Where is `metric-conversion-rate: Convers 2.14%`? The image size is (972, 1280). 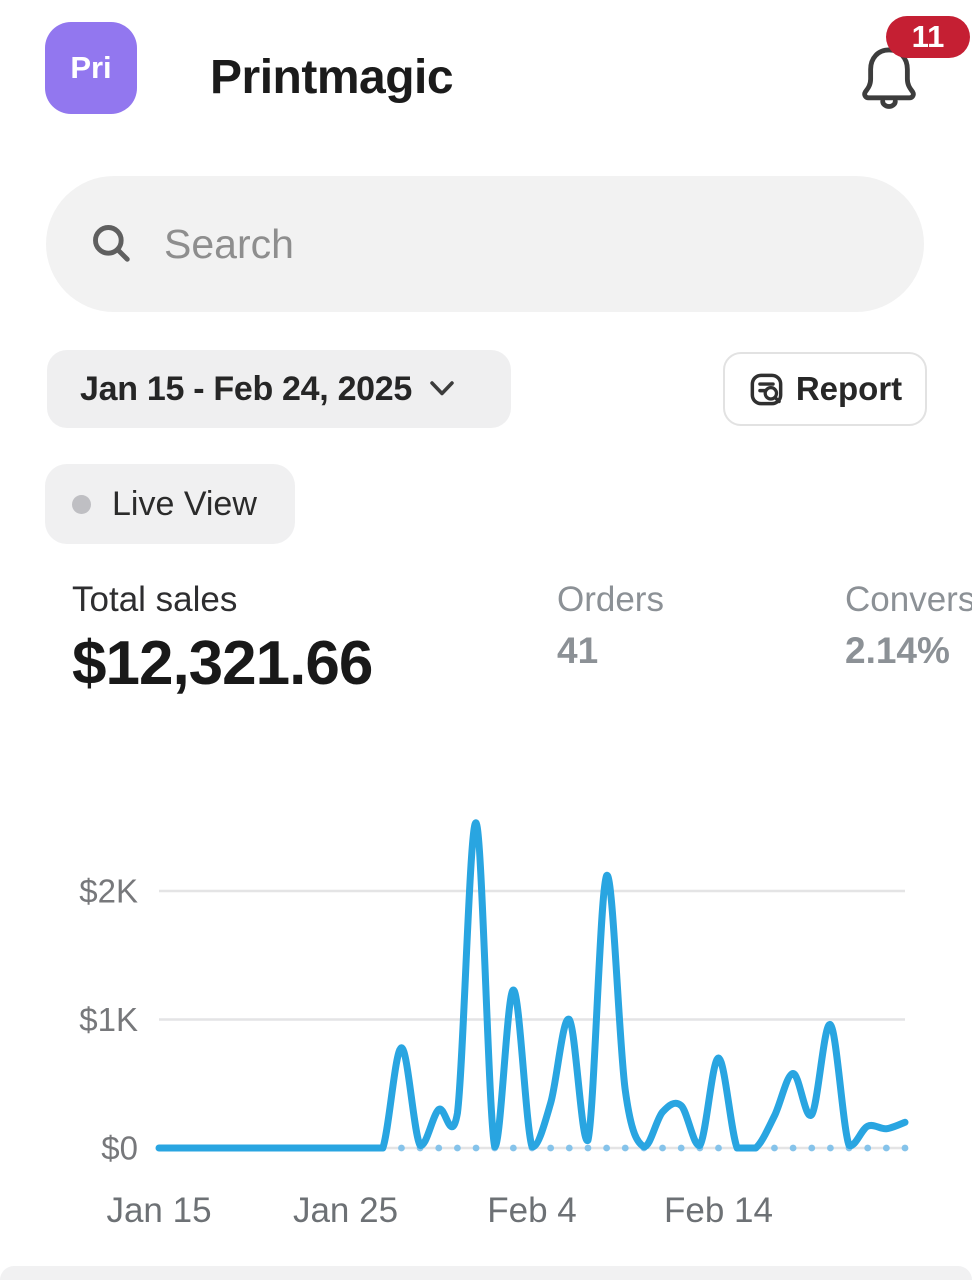 metric-conversion-rate: Convers 2.14% is located at coordinates (908, 626).